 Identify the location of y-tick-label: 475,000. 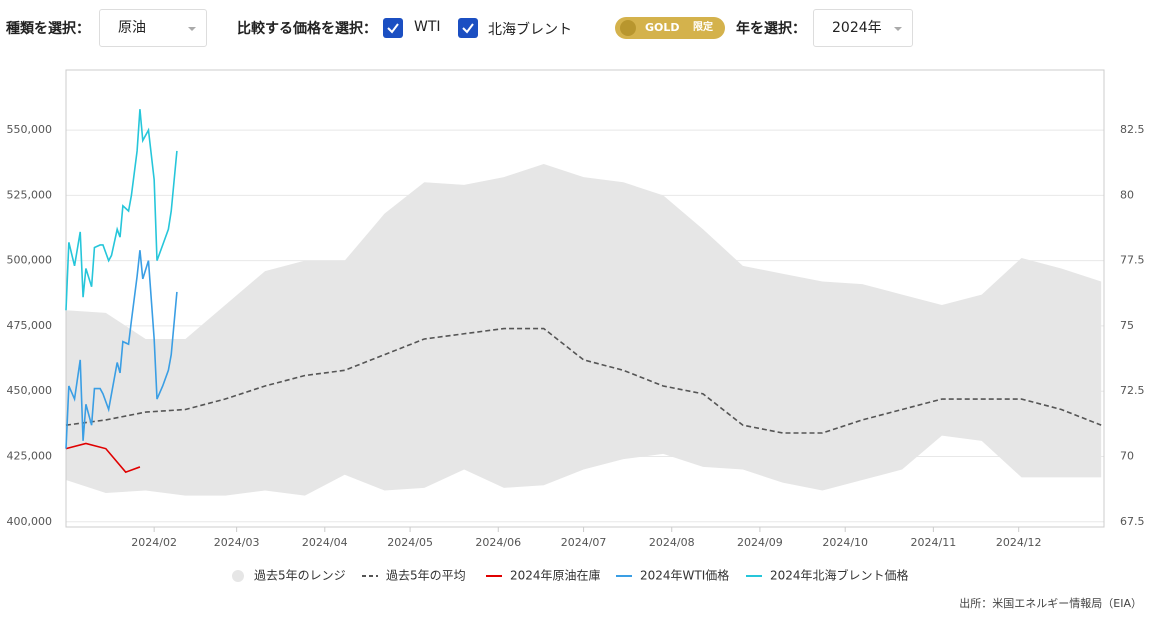
(30, 325).